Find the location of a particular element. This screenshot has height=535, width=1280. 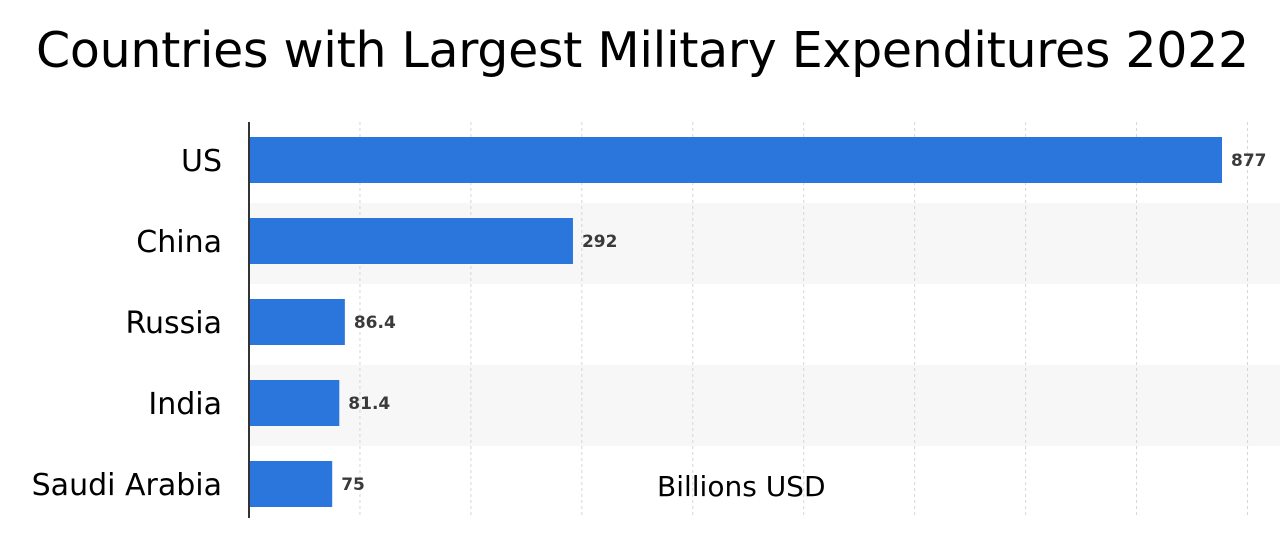

value-label: 292 is located at coordinates (600, 242).